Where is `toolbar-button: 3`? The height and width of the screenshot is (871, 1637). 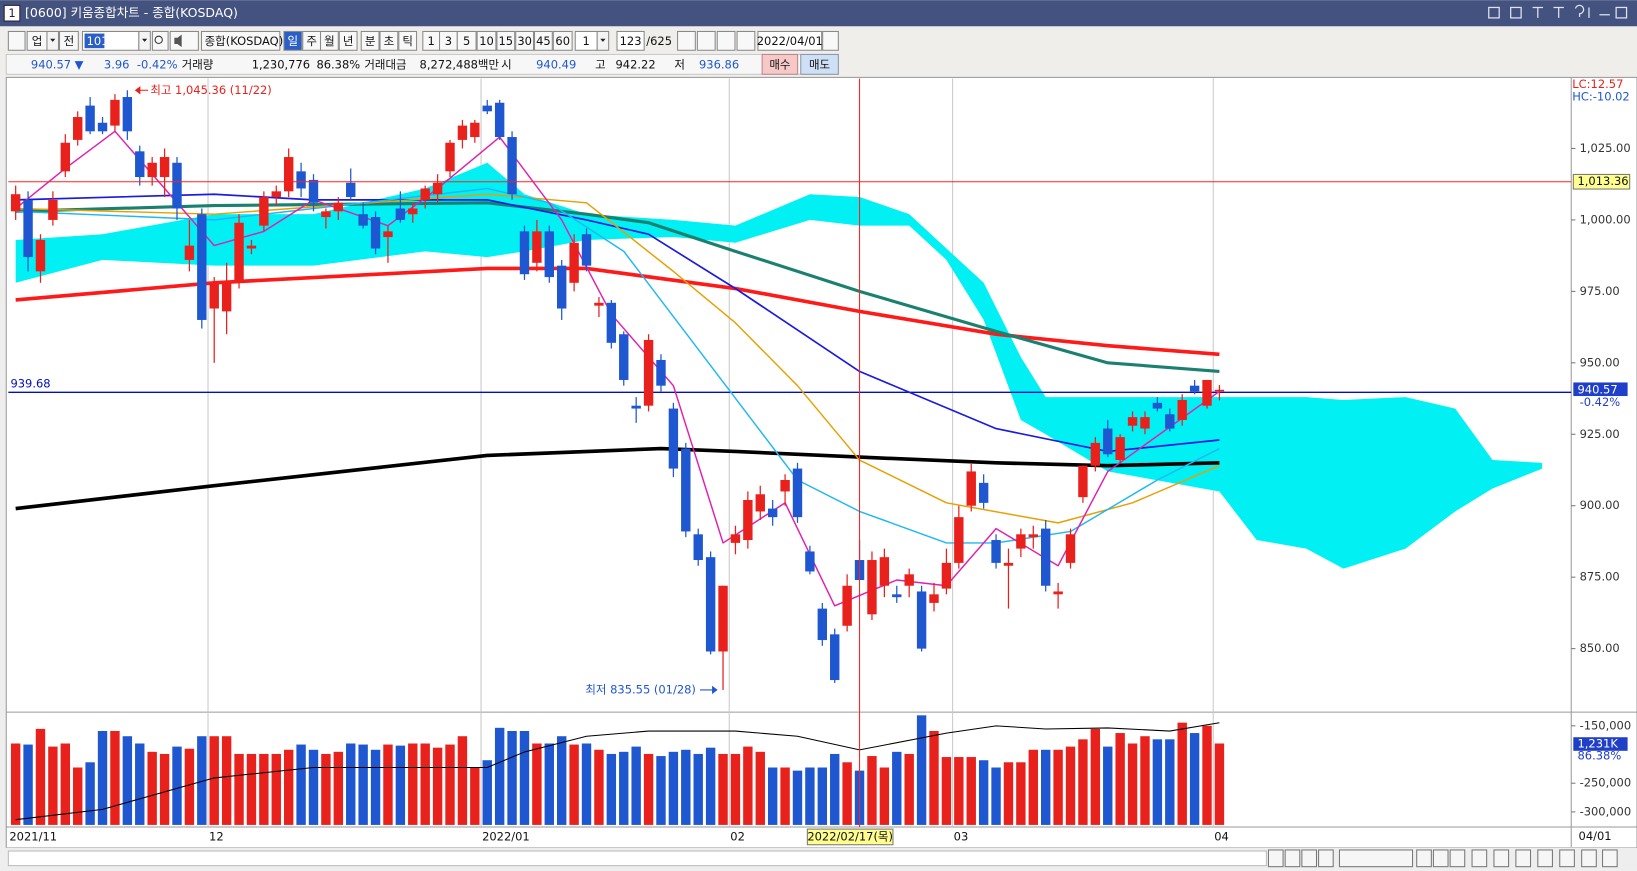
toolbar-button: 3 is located at coordinates (448, 41).